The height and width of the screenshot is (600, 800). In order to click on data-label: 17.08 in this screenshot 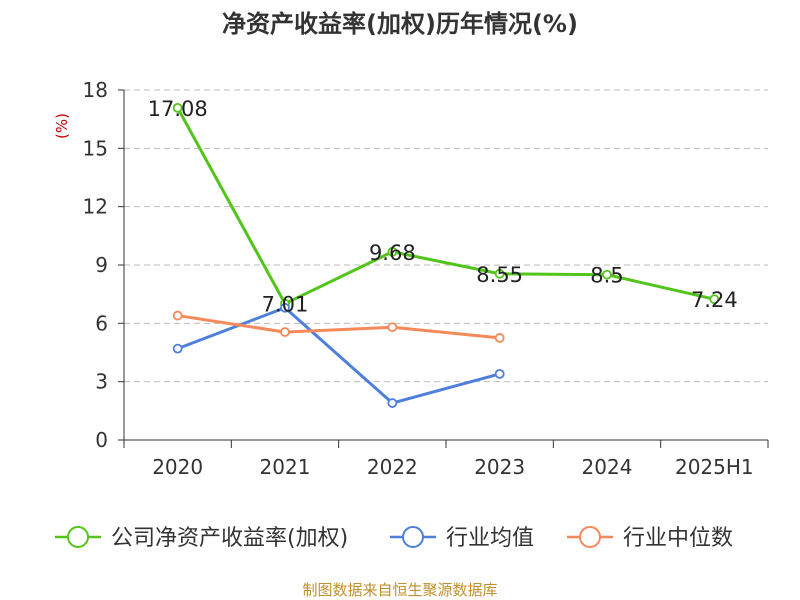, I will do `click(178, 109)`.